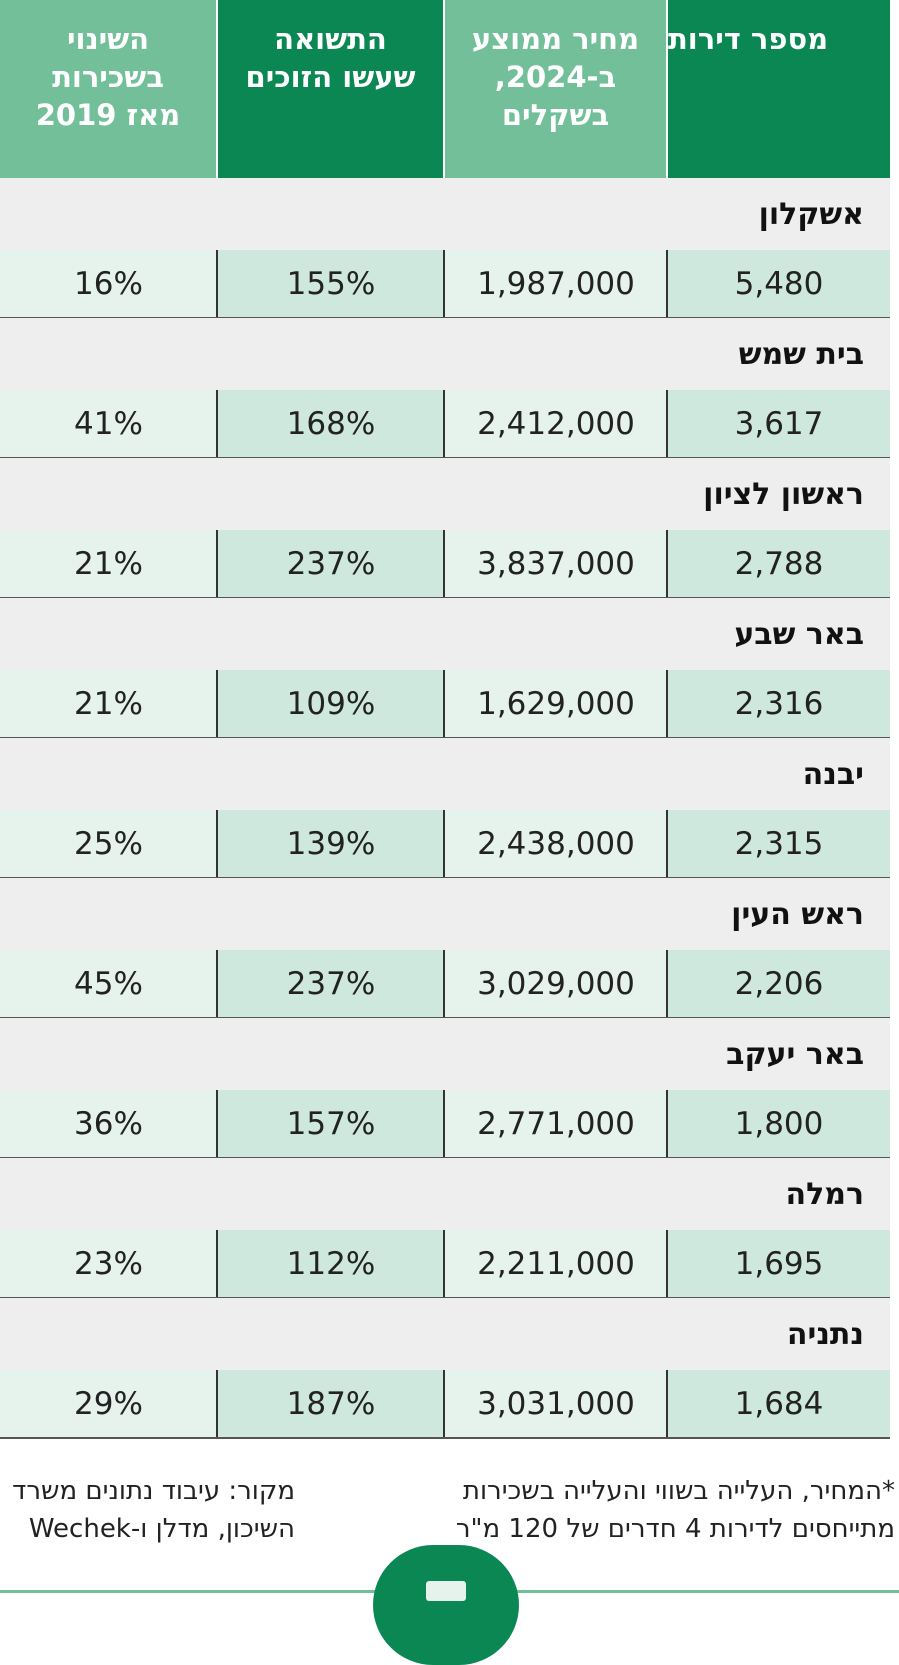 This screenshot has width=899, height=1665. I want to click on city-name: באר שבע, so click(799, 634).